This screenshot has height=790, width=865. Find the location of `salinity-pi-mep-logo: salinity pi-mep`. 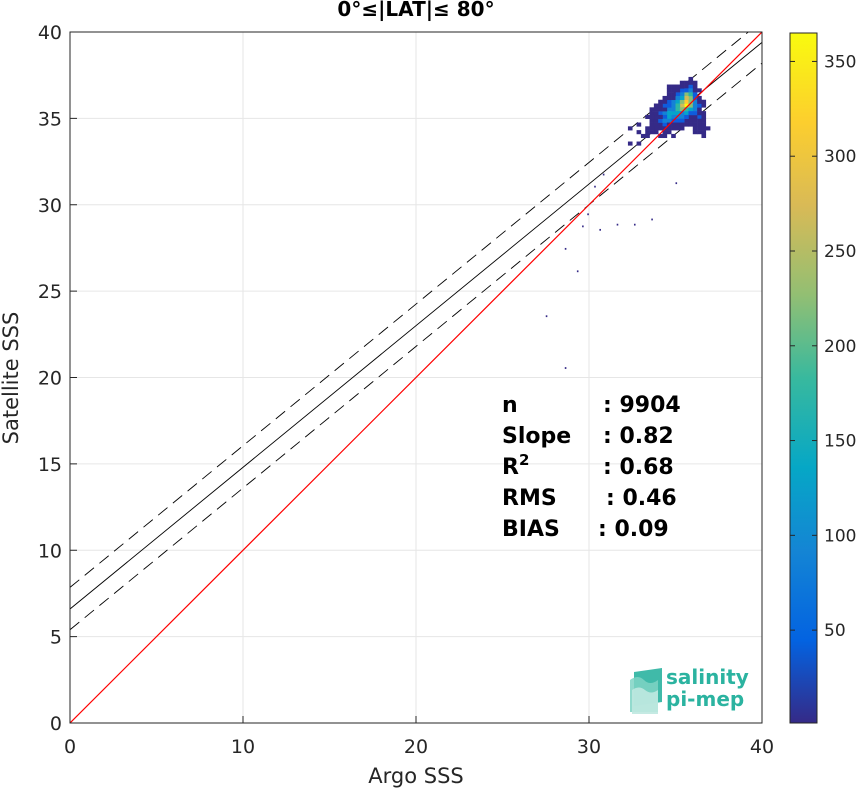

salinity-pi-mep-logo: salinity pi-mep is located at coordinates (689, 689).